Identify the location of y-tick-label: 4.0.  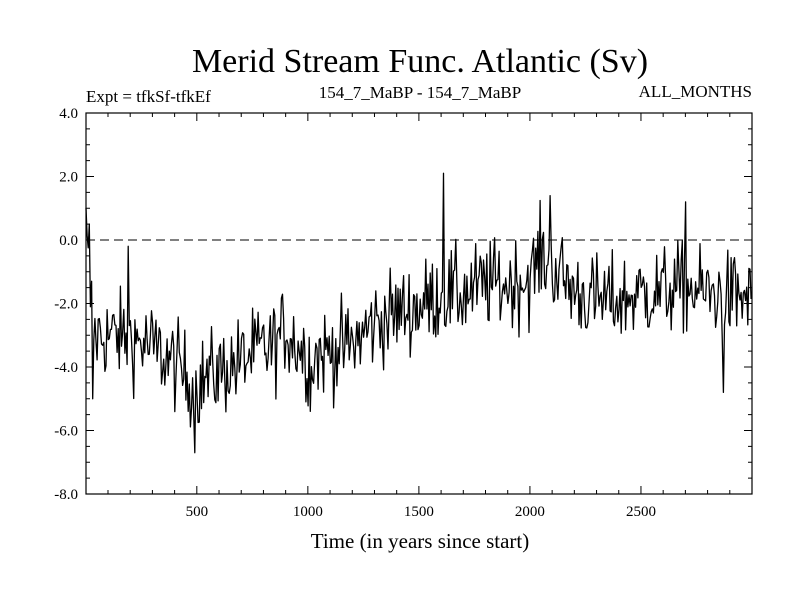
(68, 114).